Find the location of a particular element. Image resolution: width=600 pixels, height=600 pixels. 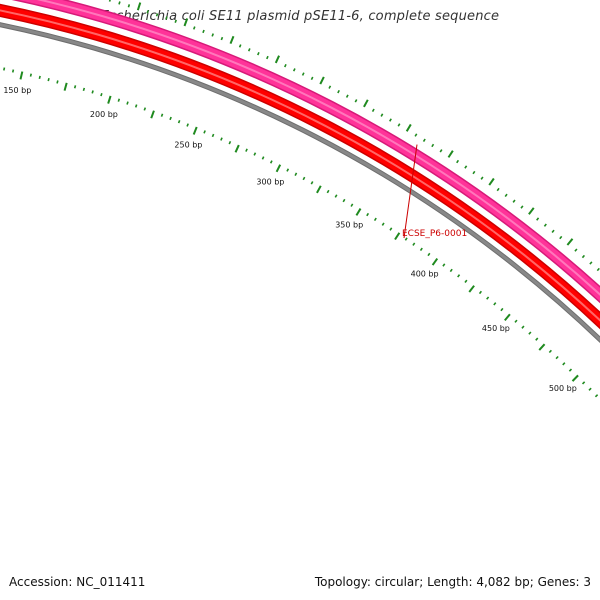

gene-label: ECSE_P6-0001 is located at coordinates (434, 234).